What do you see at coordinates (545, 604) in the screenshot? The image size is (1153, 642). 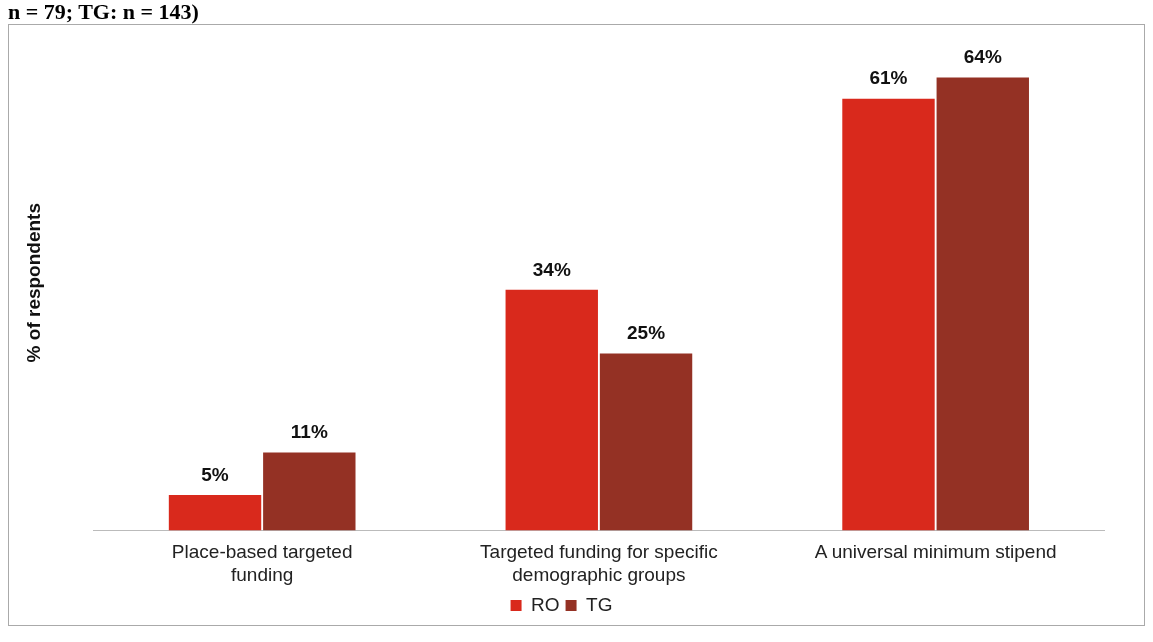 I see `legend-label: RO` at bounding box center [545, 604].